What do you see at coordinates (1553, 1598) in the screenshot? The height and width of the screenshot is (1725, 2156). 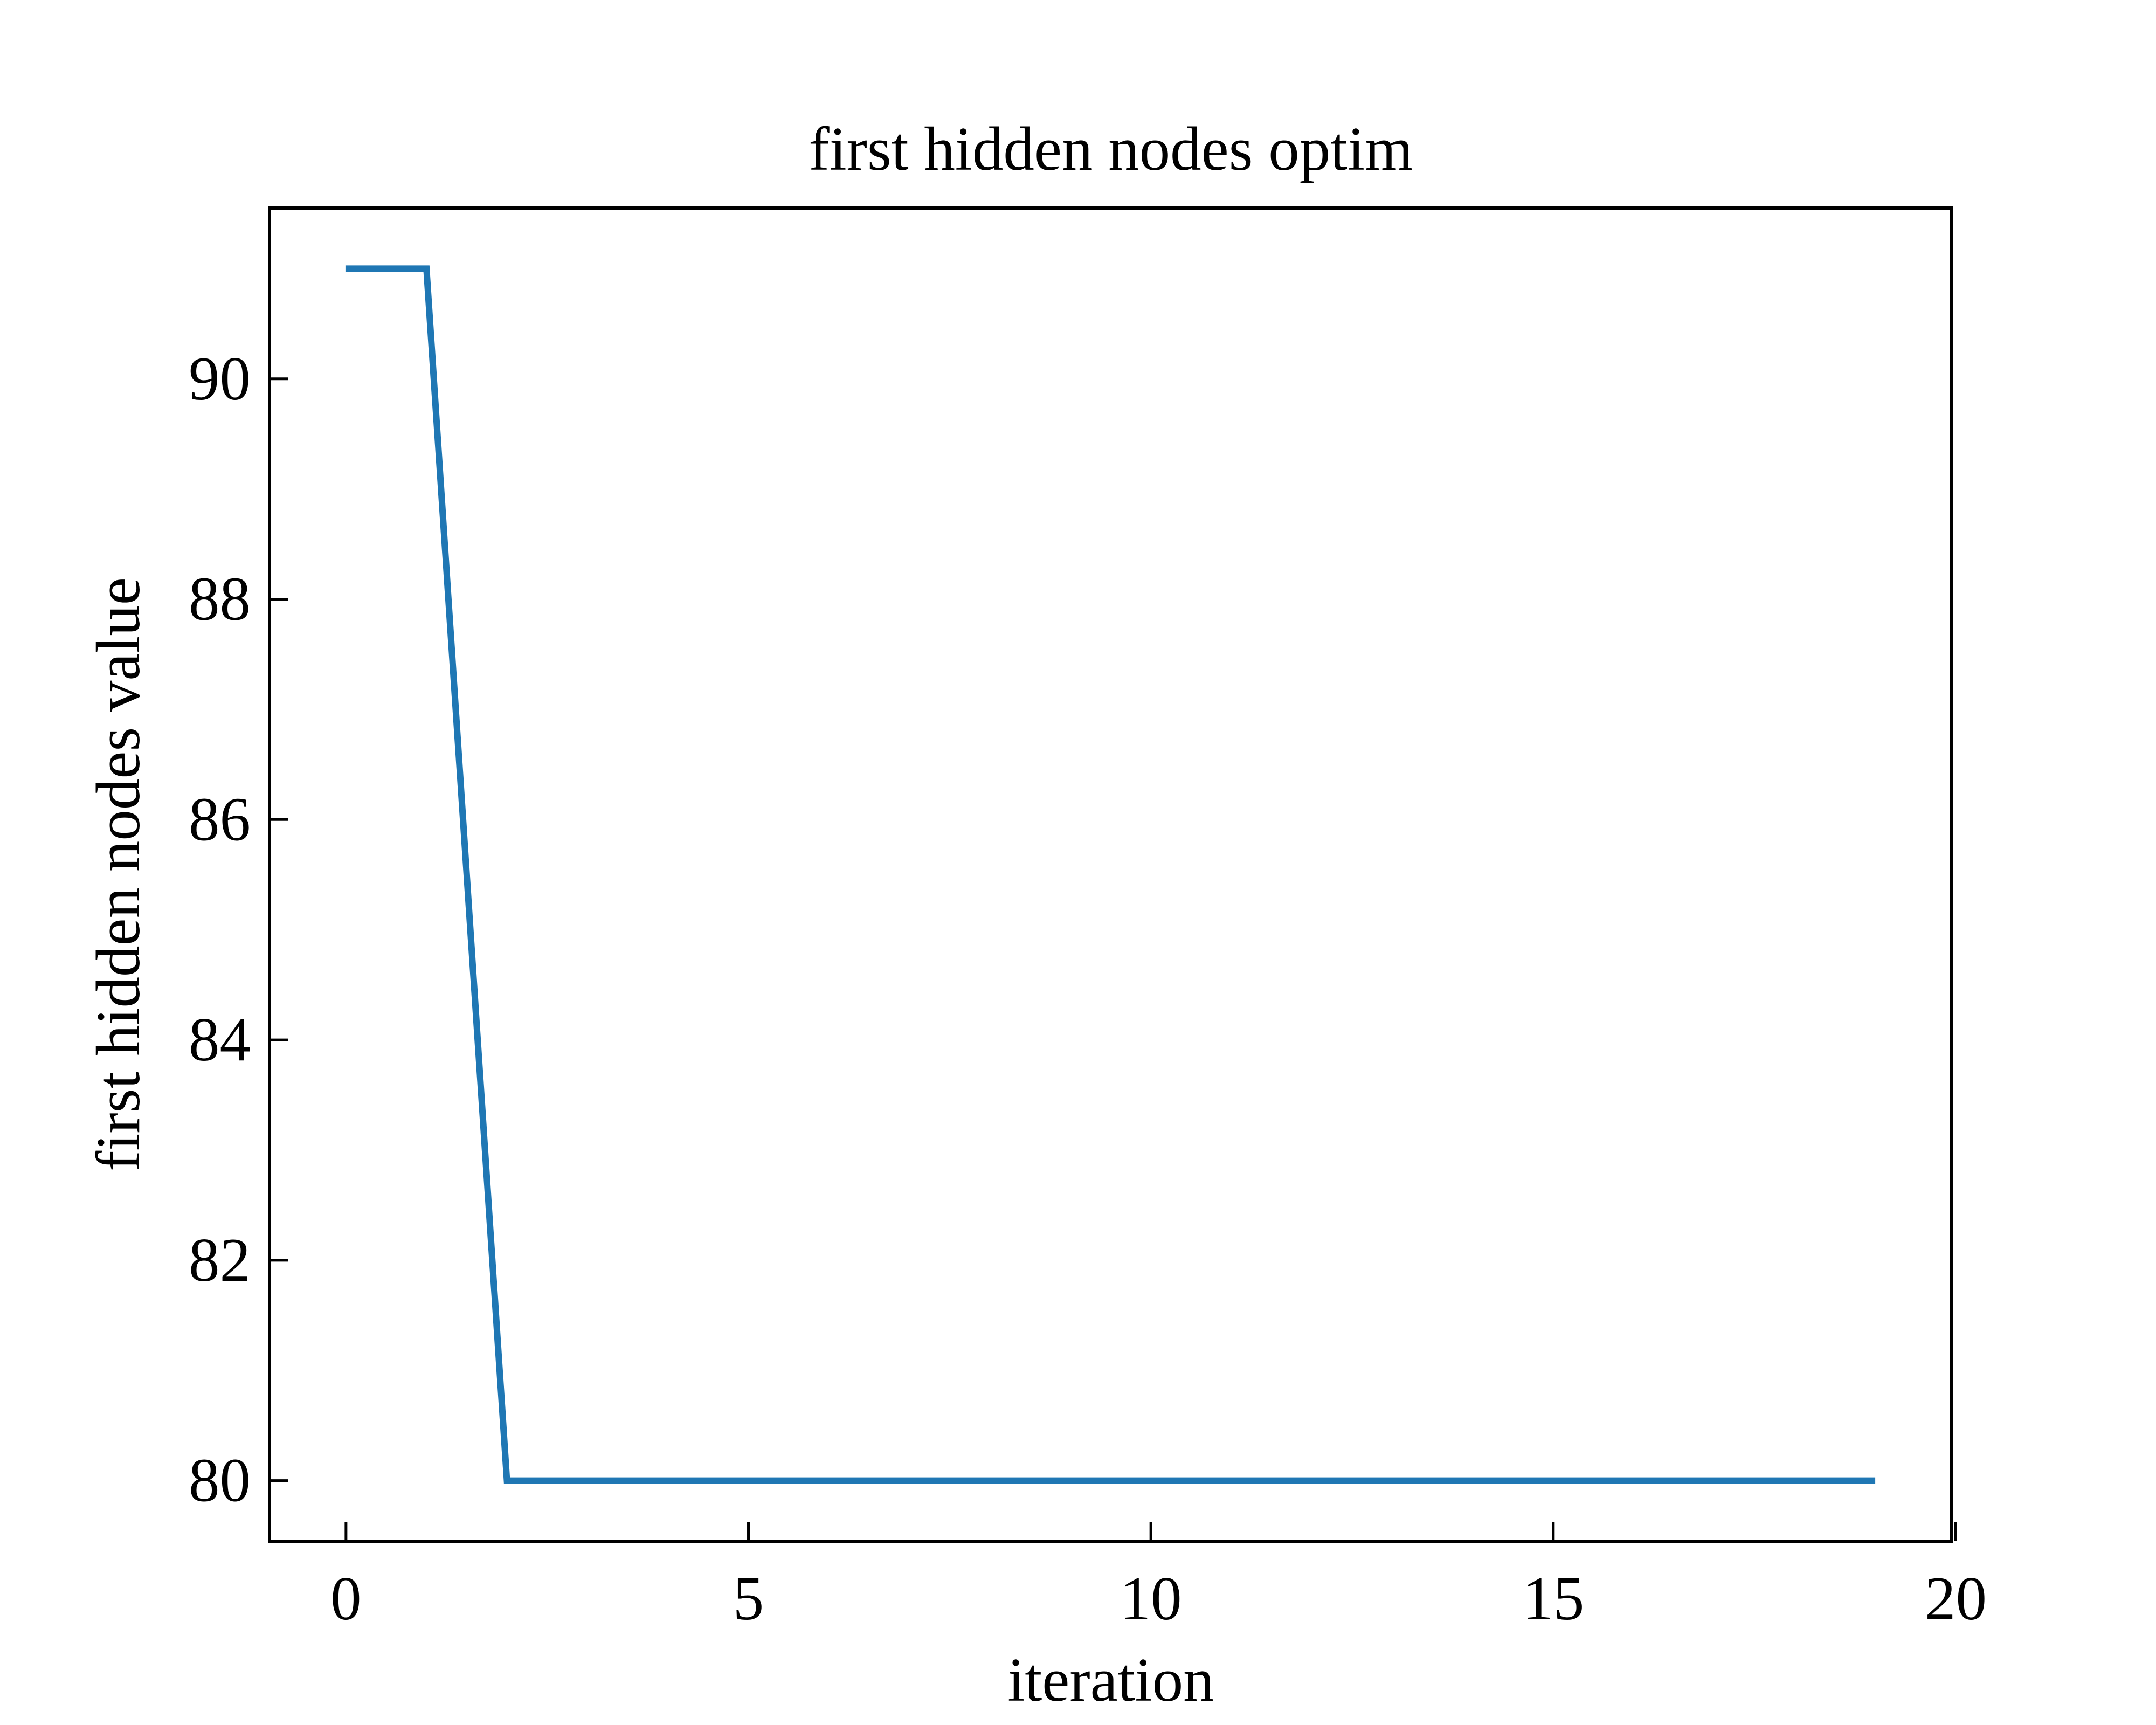 I see `x-tick-label: 15` at bounding box center [1553, 1598].